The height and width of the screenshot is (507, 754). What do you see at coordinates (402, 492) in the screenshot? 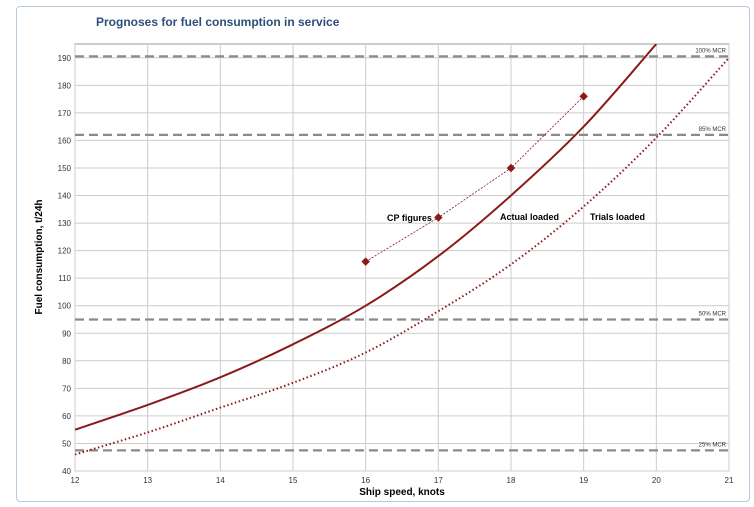
I see `x-axis-label: Ship speed, knots` at bounding box center [402, 492].